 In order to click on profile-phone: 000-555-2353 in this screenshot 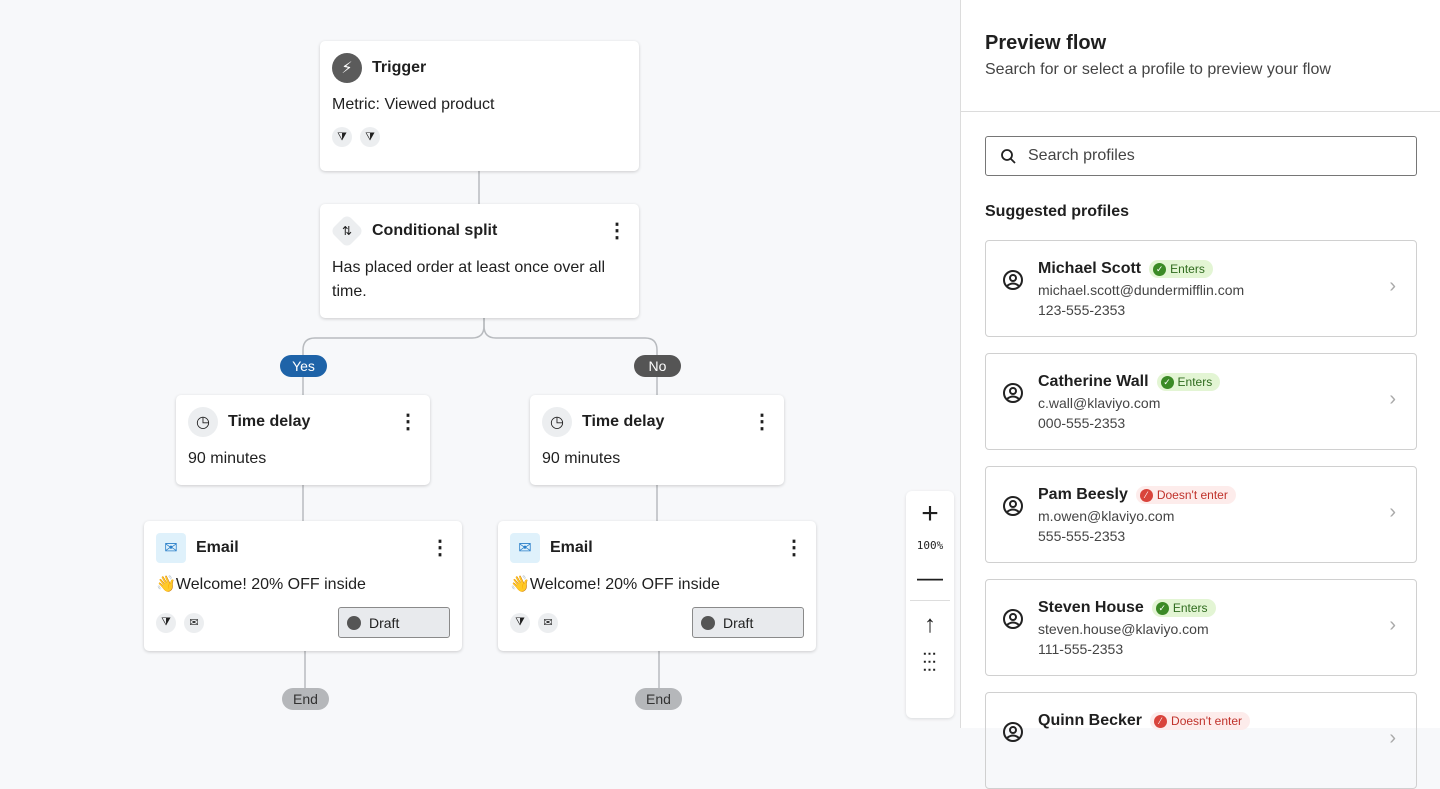, I will do `click(1082, 423)`.